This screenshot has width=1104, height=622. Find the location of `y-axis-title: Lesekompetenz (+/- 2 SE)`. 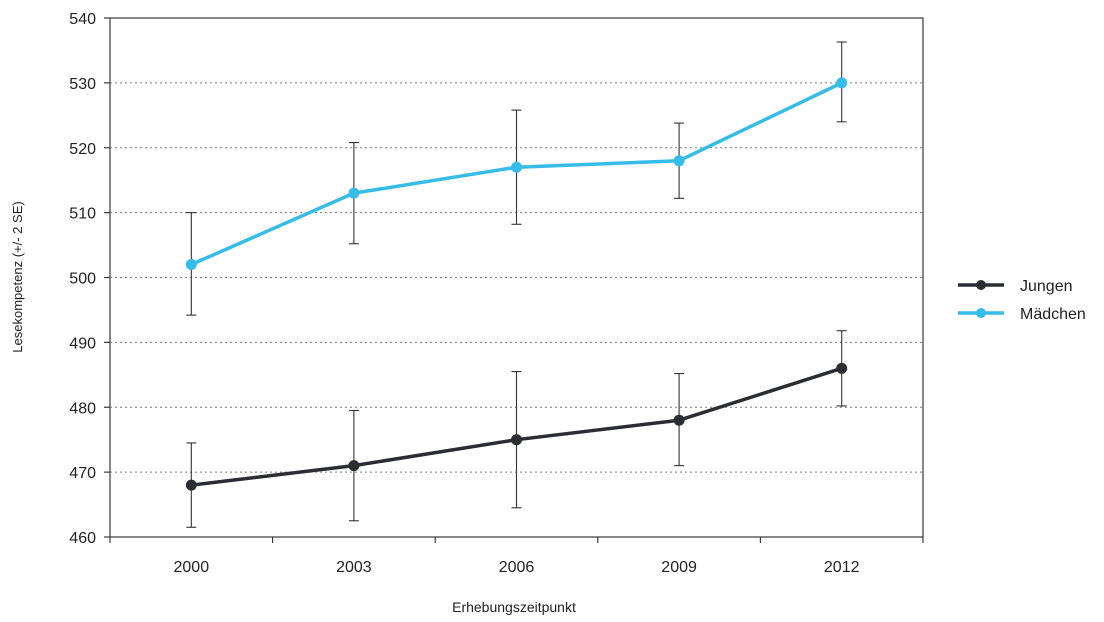

y-axis-title: Lesekompetenz (+/- 2 SE) is located at coordinates (17, 276).